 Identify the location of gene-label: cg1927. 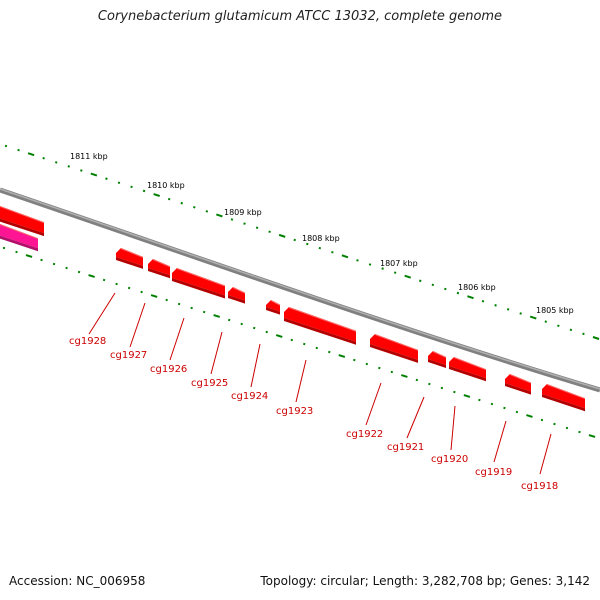
(128, 355).